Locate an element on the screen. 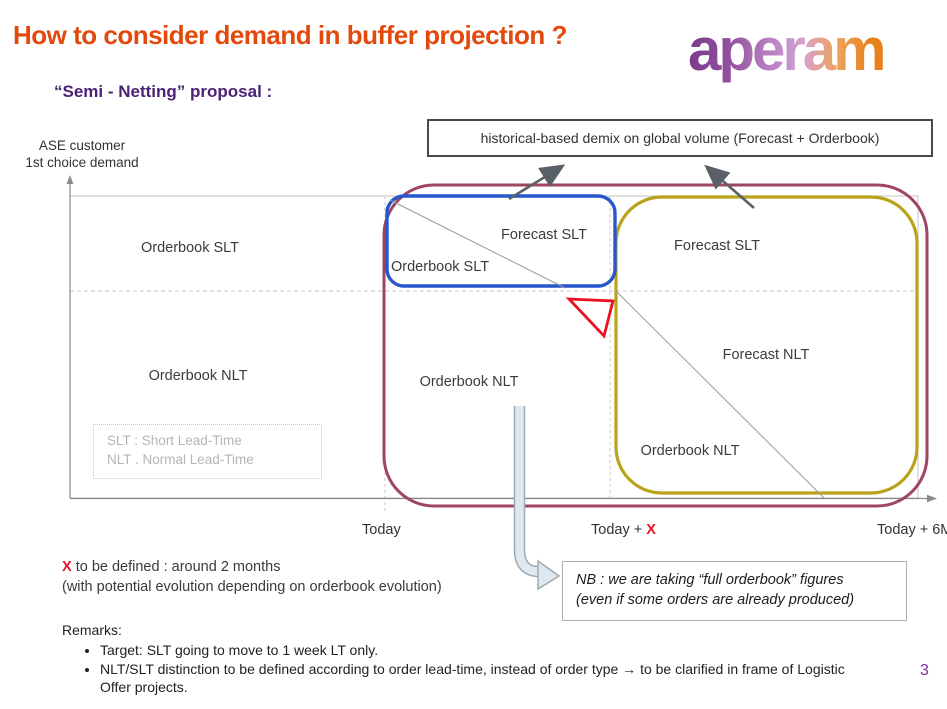 Image resolution: width=947 pixels, height=709 pixels. label-orderbook-slt-left: Orderbook SLT is located at coordinates (190, 248).